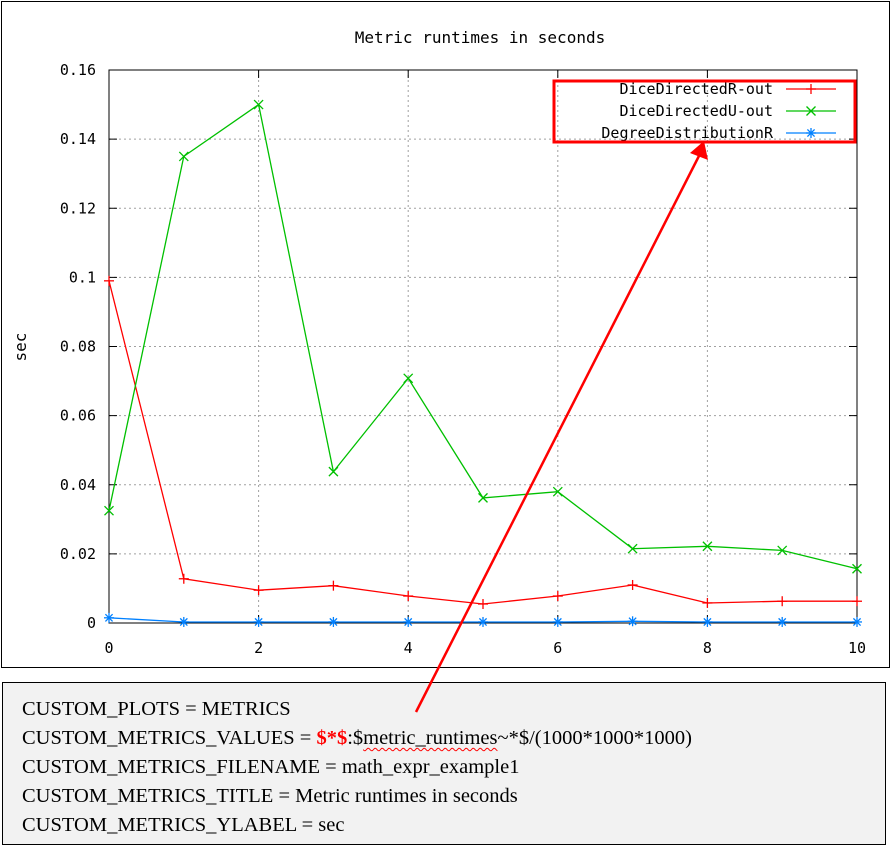  I want to click on legend-item: DegreeDistributionR, so click(718, 133).